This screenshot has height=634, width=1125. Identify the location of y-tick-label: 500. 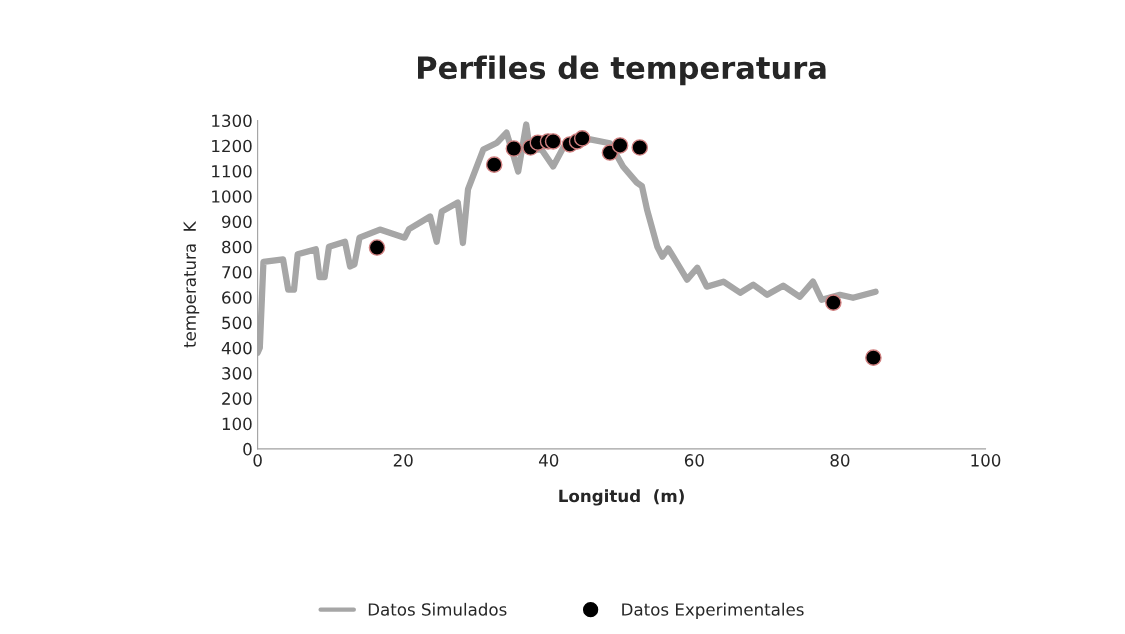
(237, 323).